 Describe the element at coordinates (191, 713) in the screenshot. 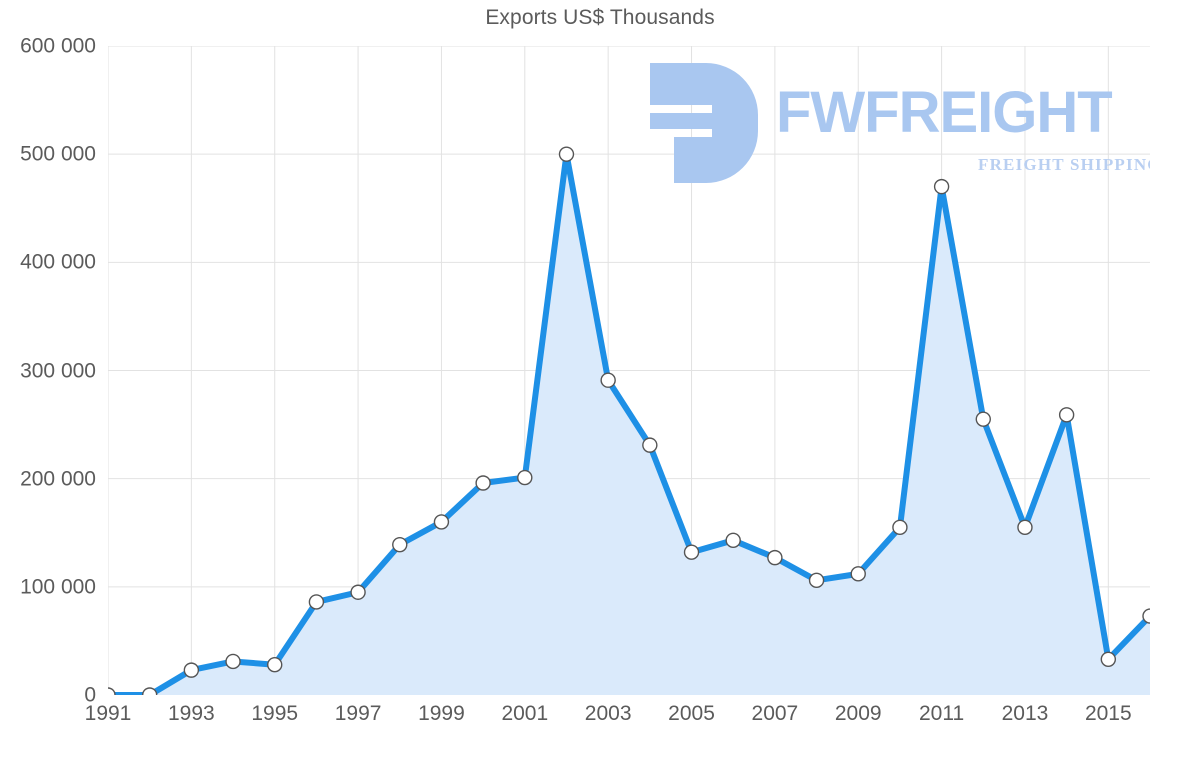

I see `x-tick-1993: 1993` at that location.